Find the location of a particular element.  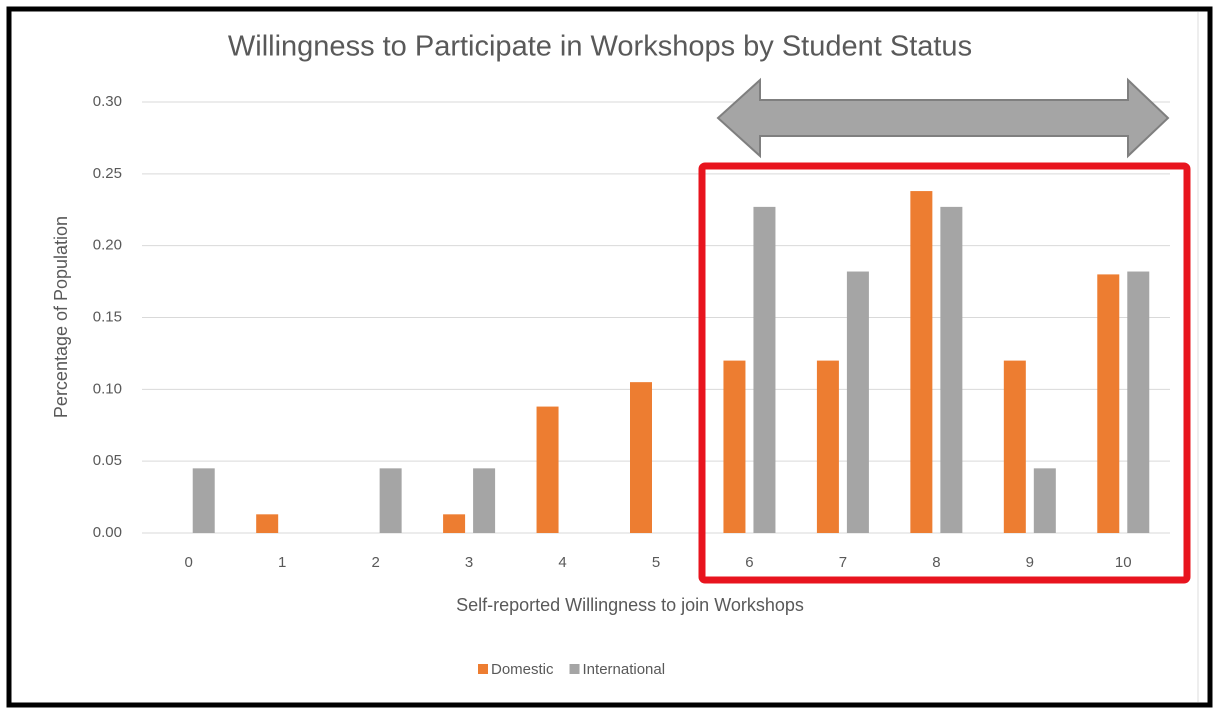

double-arrow is located at coordinates (943, 118).